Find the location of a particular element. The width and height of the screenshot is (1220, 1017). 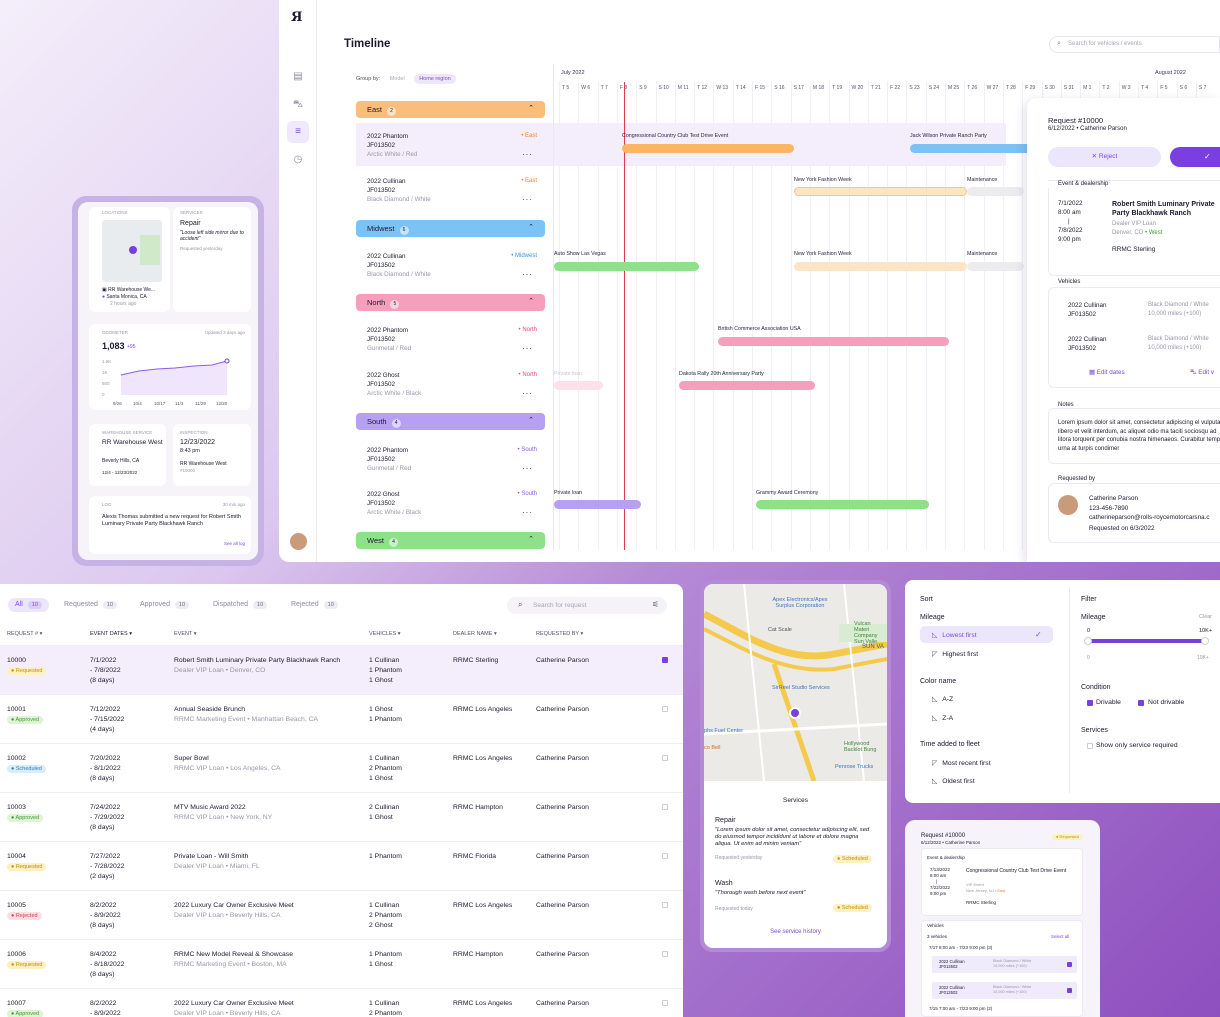

filter-icon: ⚟ is located at coordinates (655, 604).